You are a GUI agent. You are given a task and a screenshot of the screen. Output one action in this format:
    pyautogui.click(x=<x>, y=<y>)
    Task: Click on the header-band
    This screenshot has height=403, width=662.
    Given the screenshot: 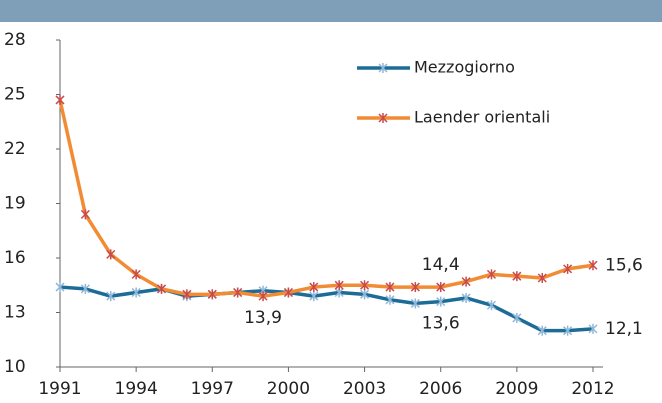 What is the action you would take?
    pyautogui.click(x=331, y=11)
    